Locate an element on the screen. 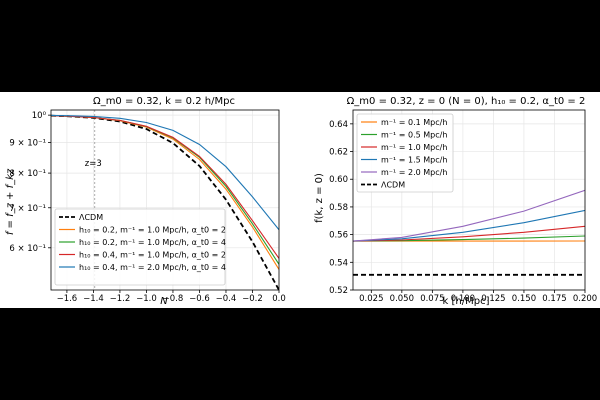 The height and width of the screenshot is (400, 600). right-legend-label: m⁻¹ = 1.5 Mpc/h is located at coordinates (414, 160).